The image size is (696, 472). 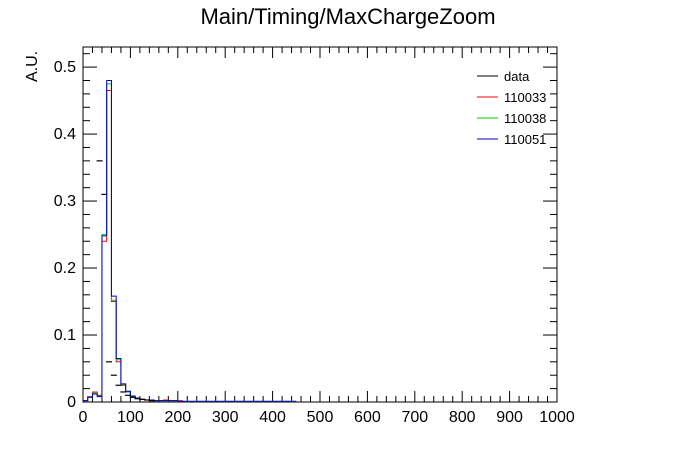 What do you see at coordinates (347, 16) in the screenshot?
I see `chart-title: Main/Timing/MaxChargeZoom` at bounding box center [347, 16].